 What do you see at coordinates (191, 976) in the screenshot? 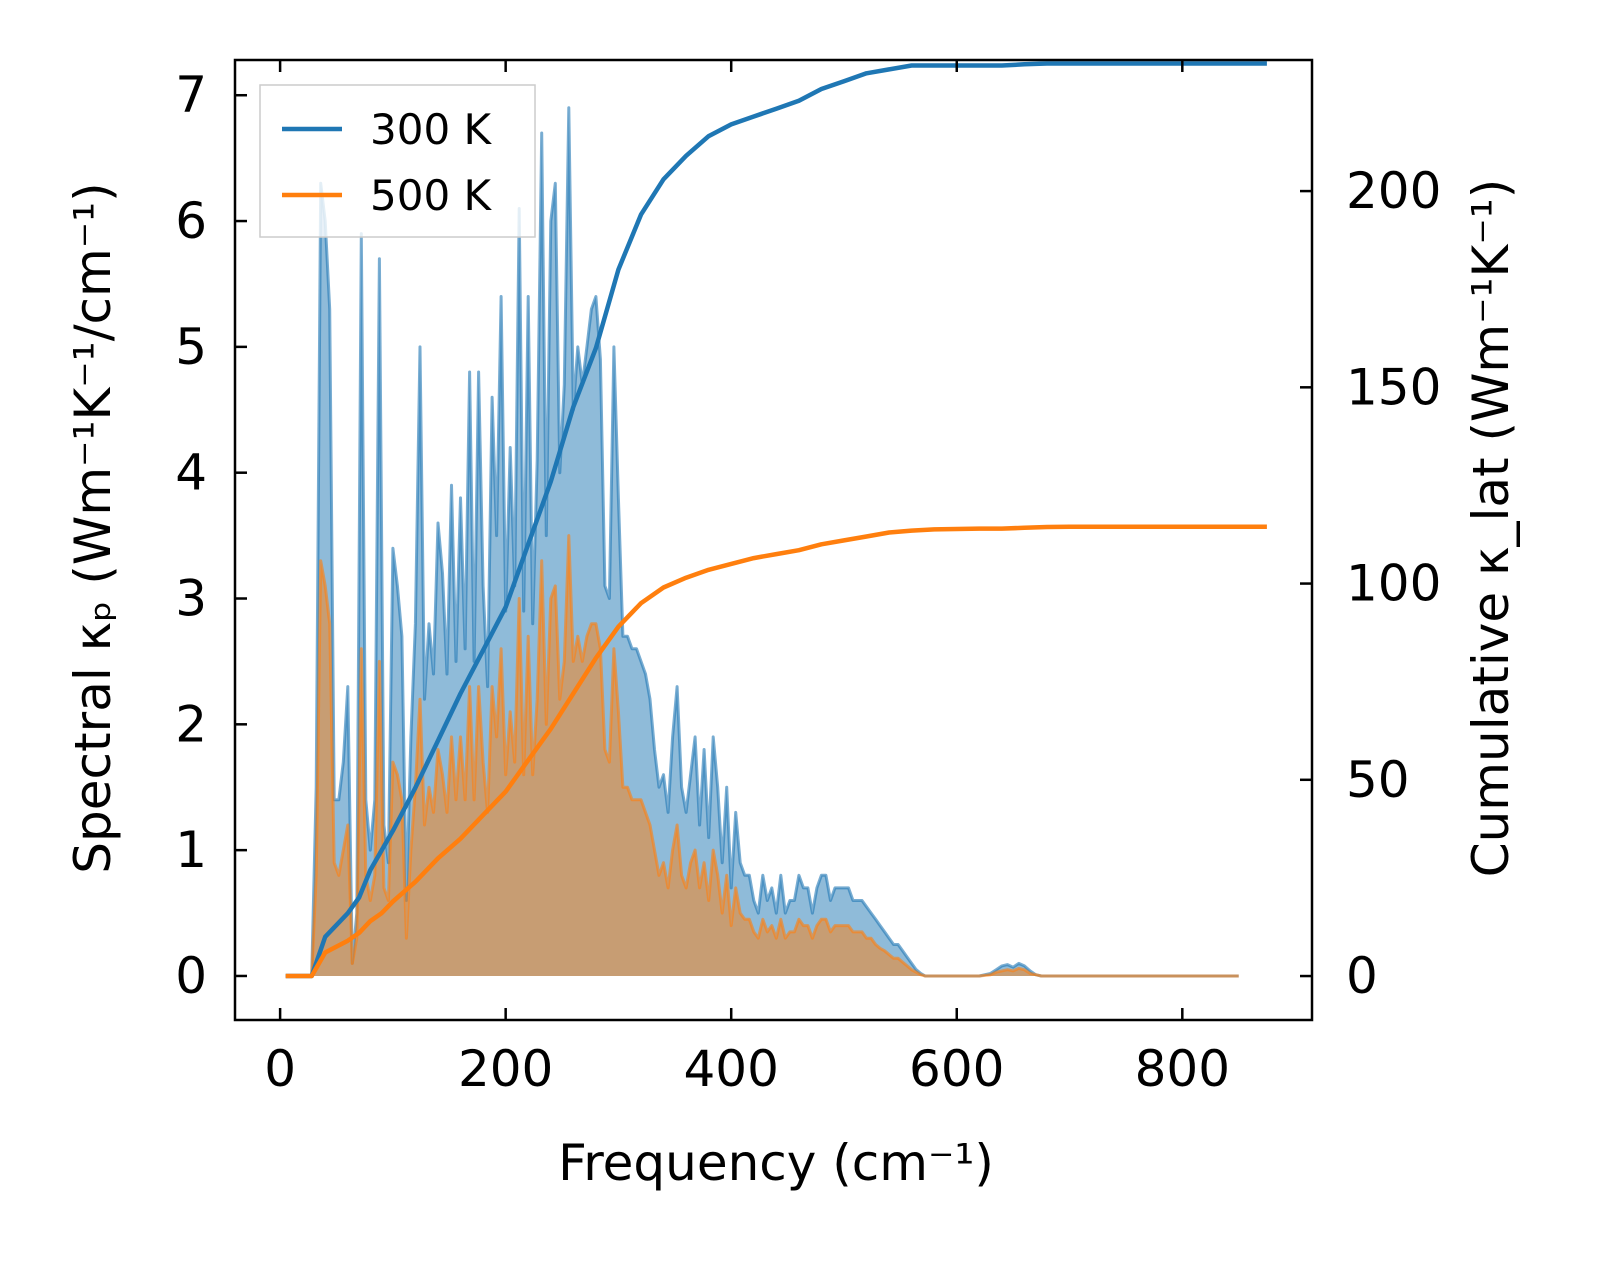
I see `y-left-tick-label-0: 0` at bounding box center [191, 976].